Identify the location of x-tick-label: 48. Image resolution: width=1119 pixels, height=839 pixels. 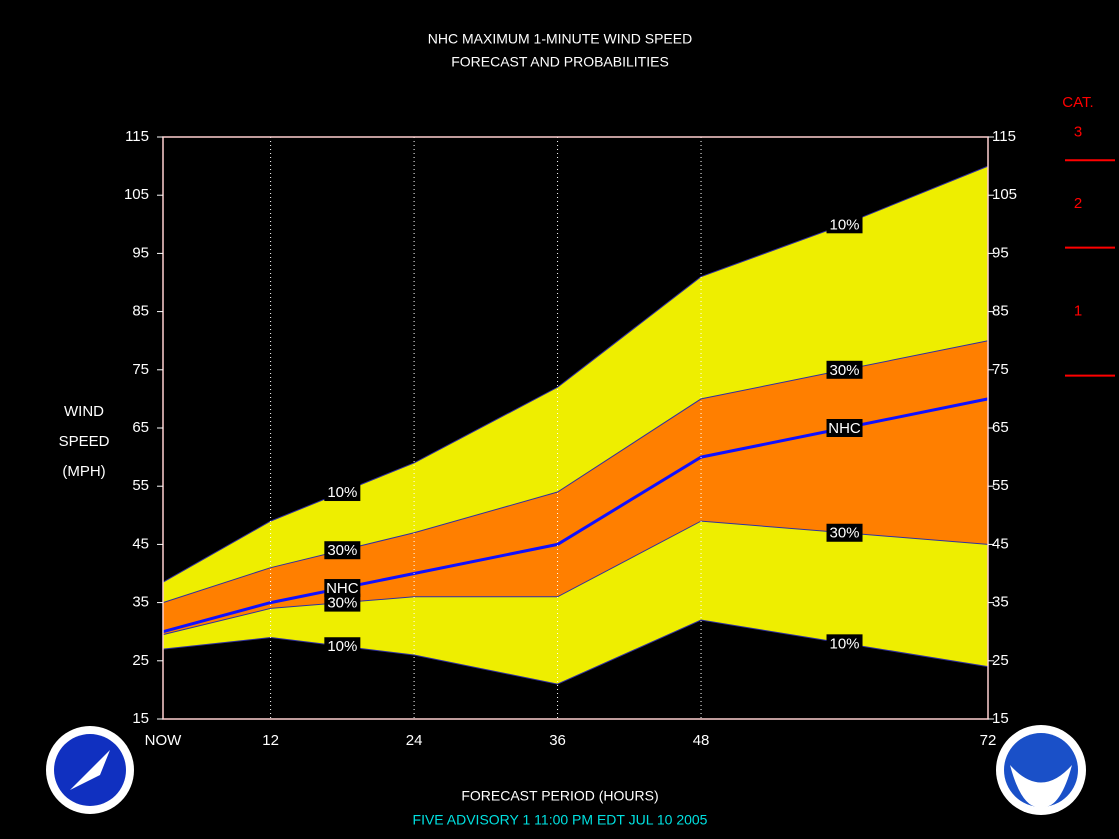
(701, 740).